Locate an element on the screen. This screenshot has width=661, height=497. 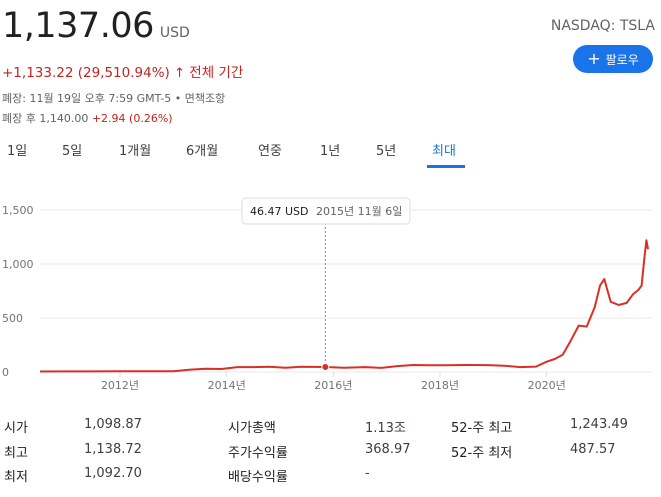
tab-max: 최대 is located at coordinates (444, 151).